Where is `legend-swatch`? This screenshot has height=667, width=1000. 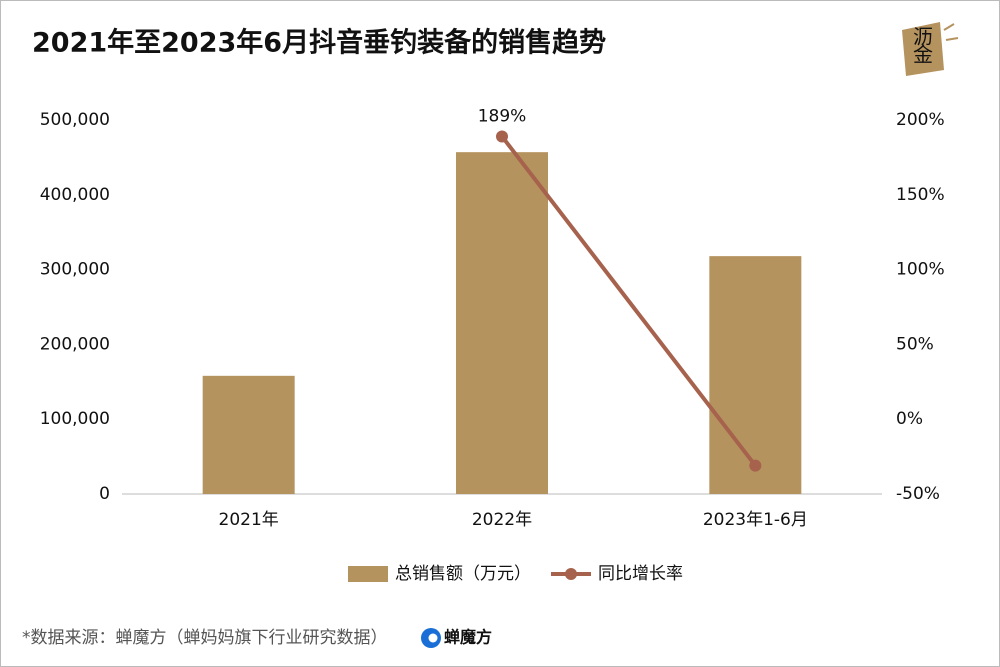
legend-swatch is located at coordinates (368, 574).